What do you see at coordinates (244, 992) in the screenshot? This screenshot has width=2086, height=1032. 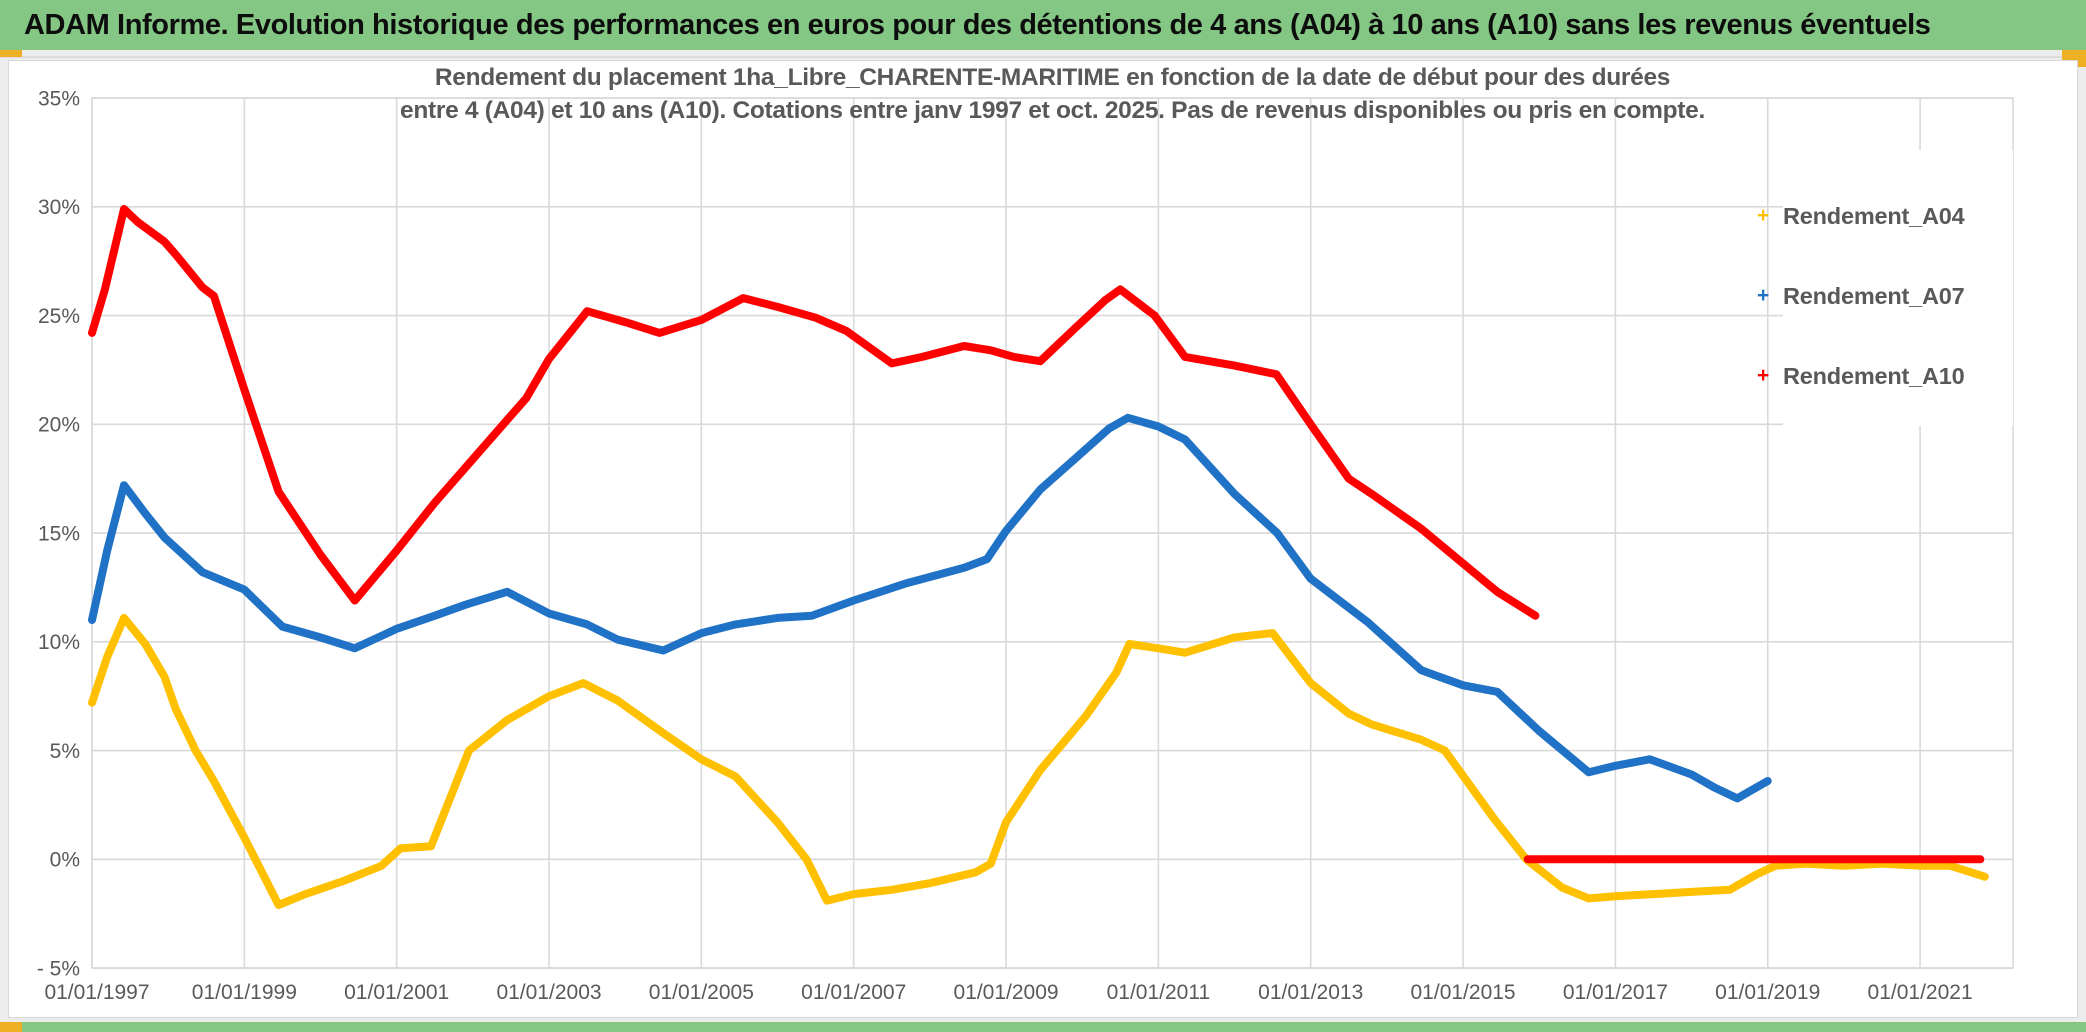 I see `x-tick-label: 01/01/1999` at bounding box center [244, 992].